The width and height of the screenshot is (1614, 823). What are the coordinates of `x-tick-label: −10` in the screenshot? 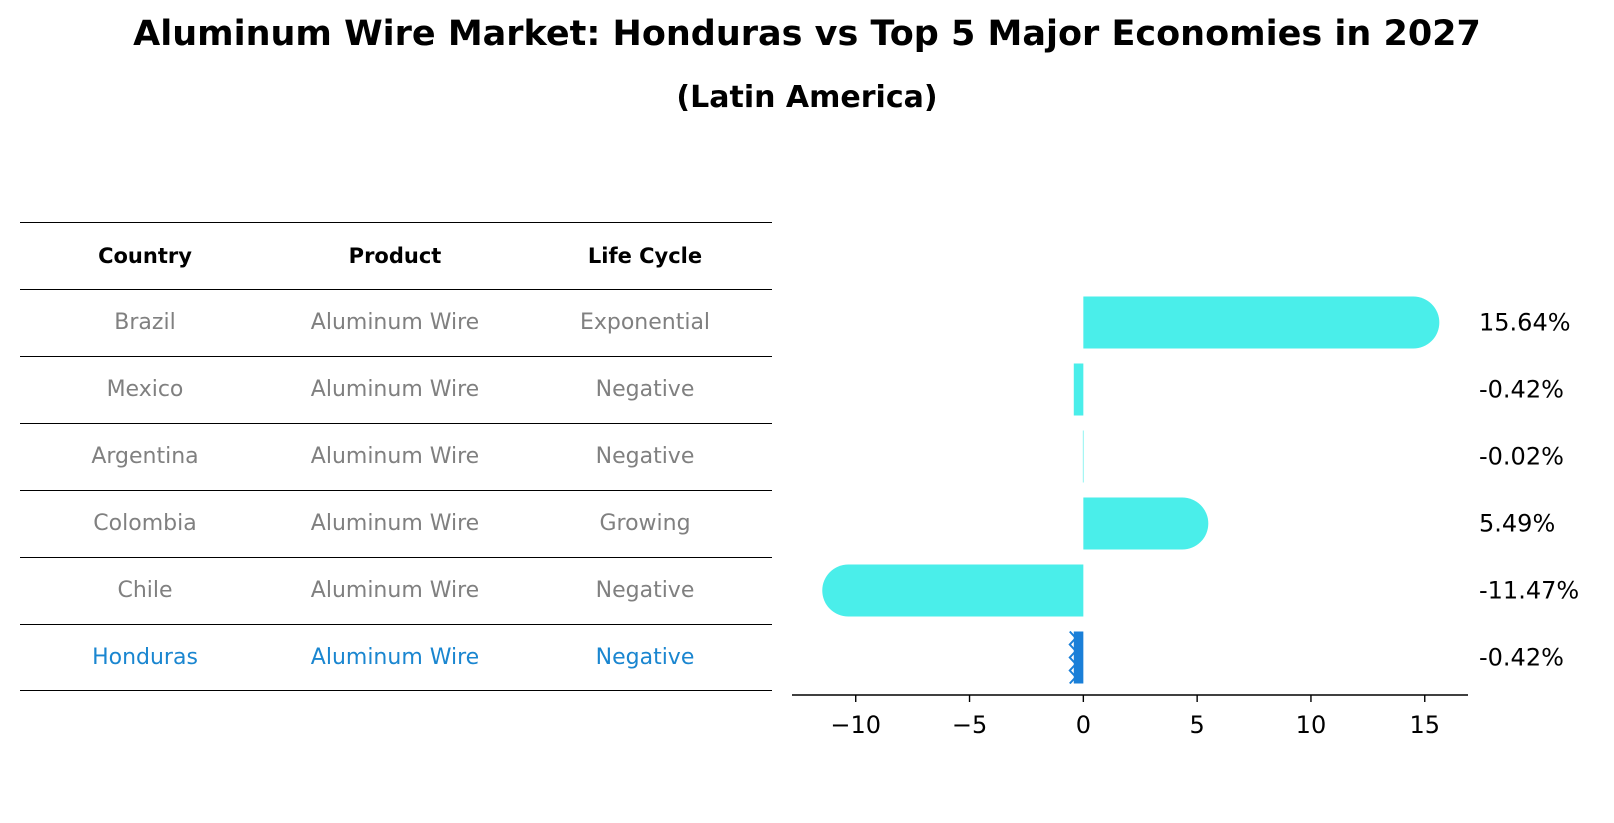 It's located at (855, 725).